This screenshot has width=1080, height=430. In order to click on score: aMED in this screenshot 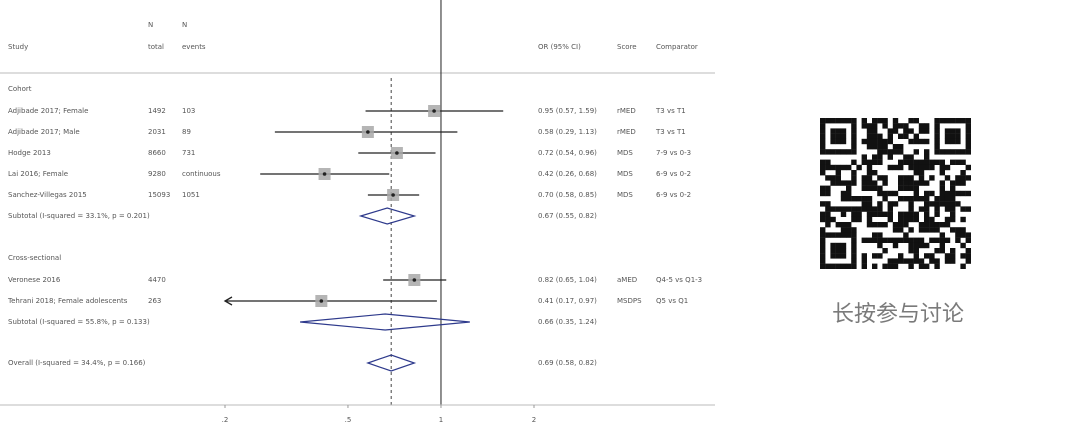, I will do `click(627, 280)`.